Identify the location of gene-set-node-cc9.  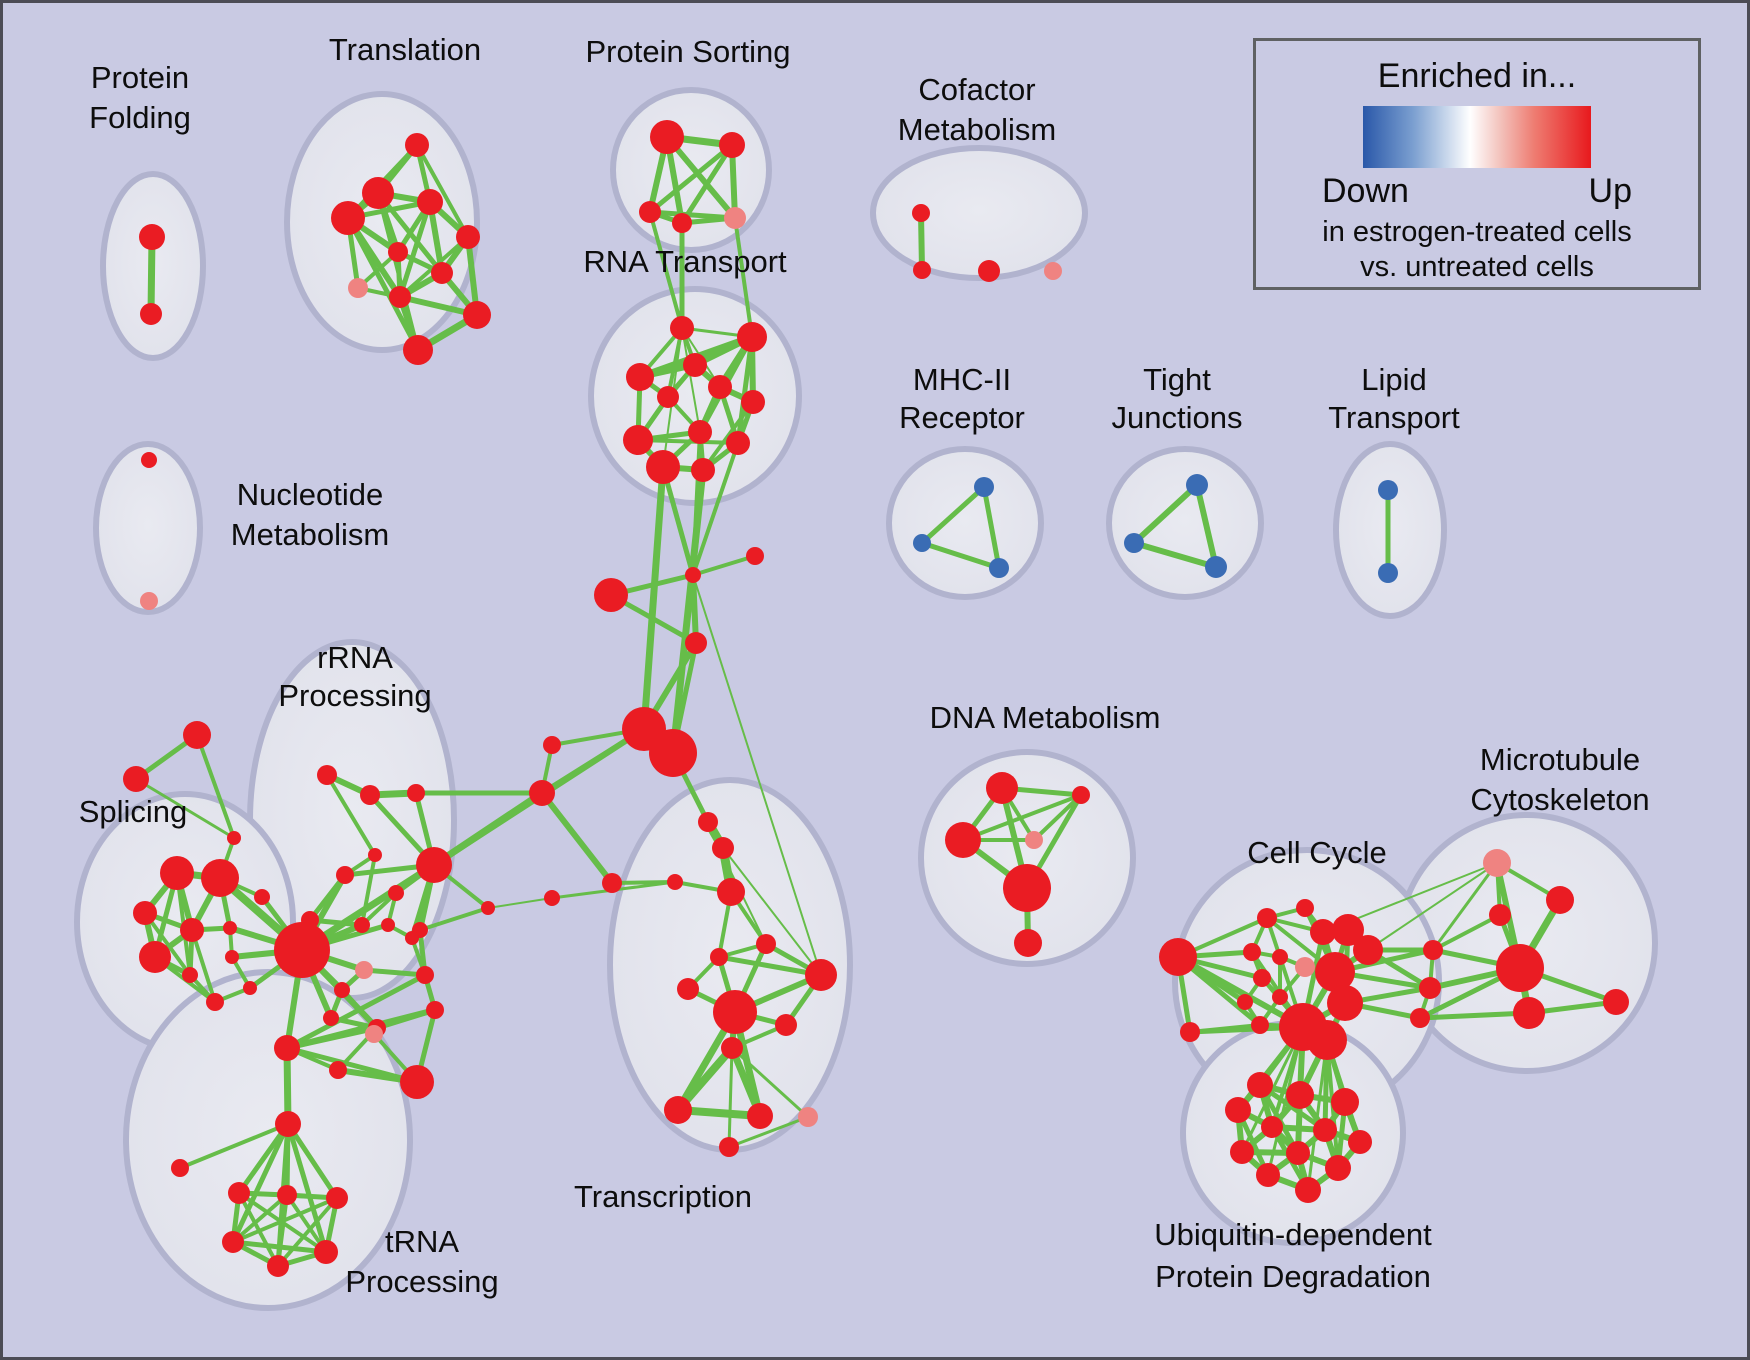
(1280, 957).